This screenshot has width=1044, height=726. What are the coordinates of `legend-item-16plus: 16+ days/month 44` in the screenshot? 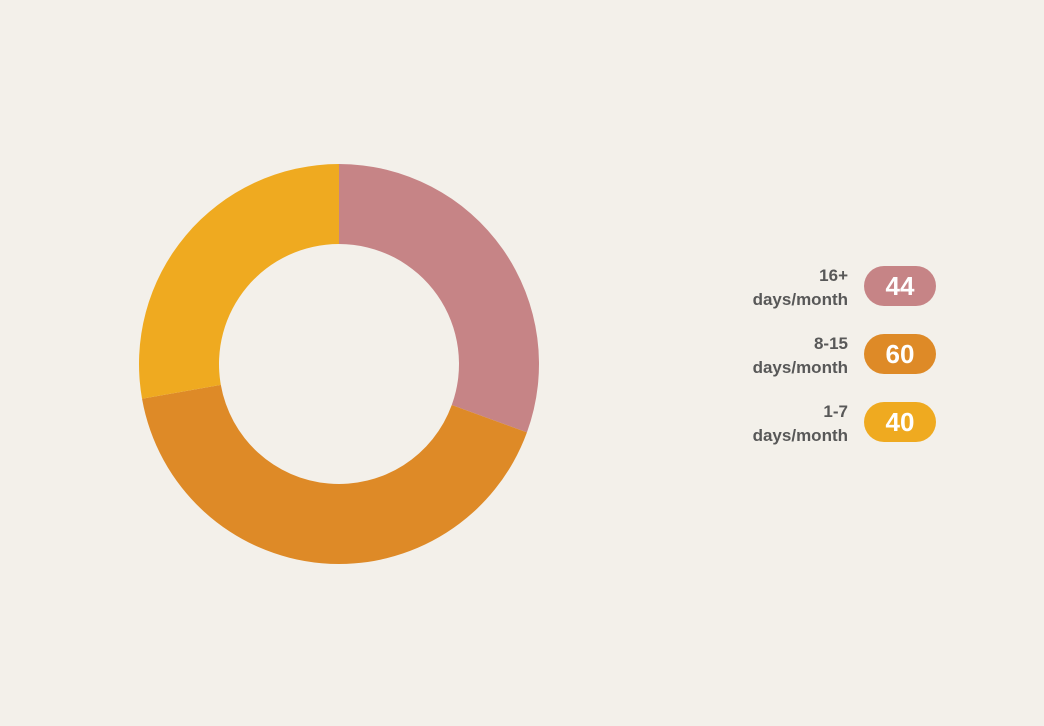 It's located at (820, 286).